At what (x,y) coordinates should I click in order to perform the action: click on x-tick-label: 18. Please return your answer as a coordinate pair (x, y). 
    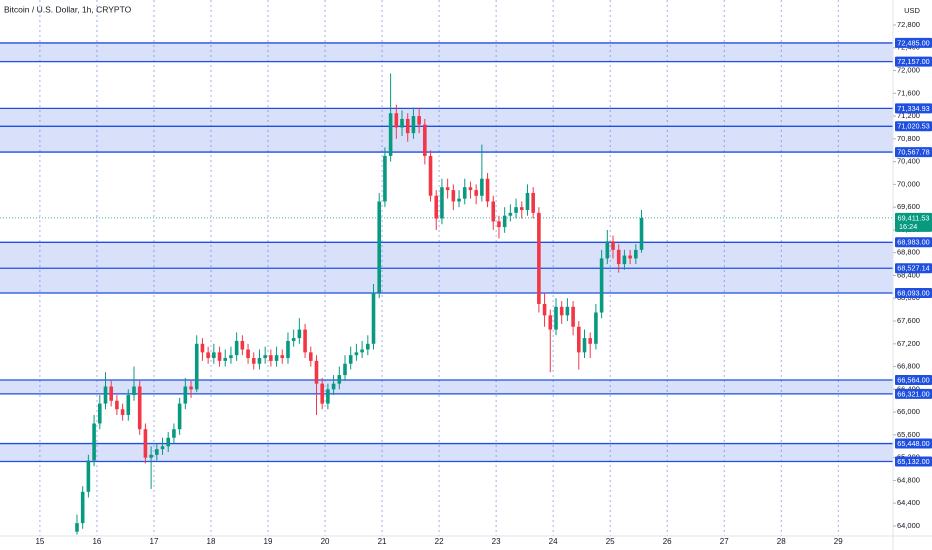
    Looking at the image, I should click on (211, 541).